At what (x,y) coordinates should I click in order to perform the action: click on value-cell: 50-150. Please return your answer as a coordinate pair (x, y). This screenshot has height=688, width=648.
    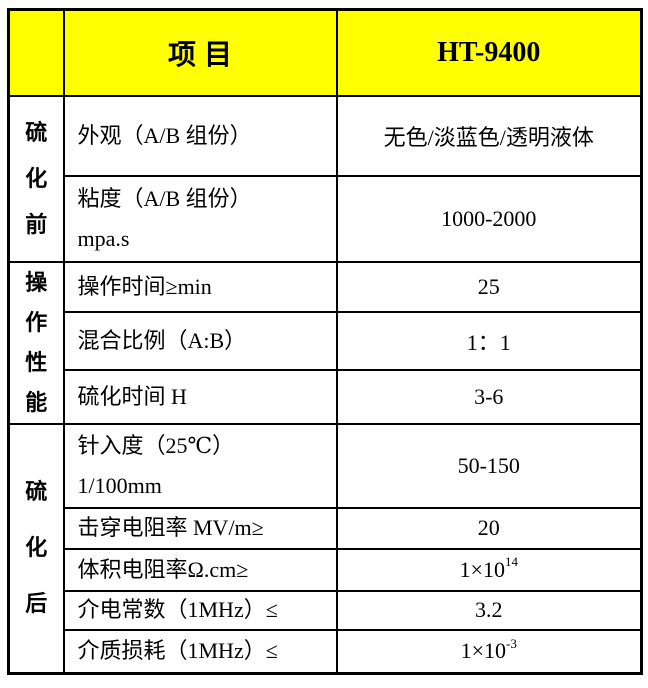
    Looking at the image, I should click on (489, 465).